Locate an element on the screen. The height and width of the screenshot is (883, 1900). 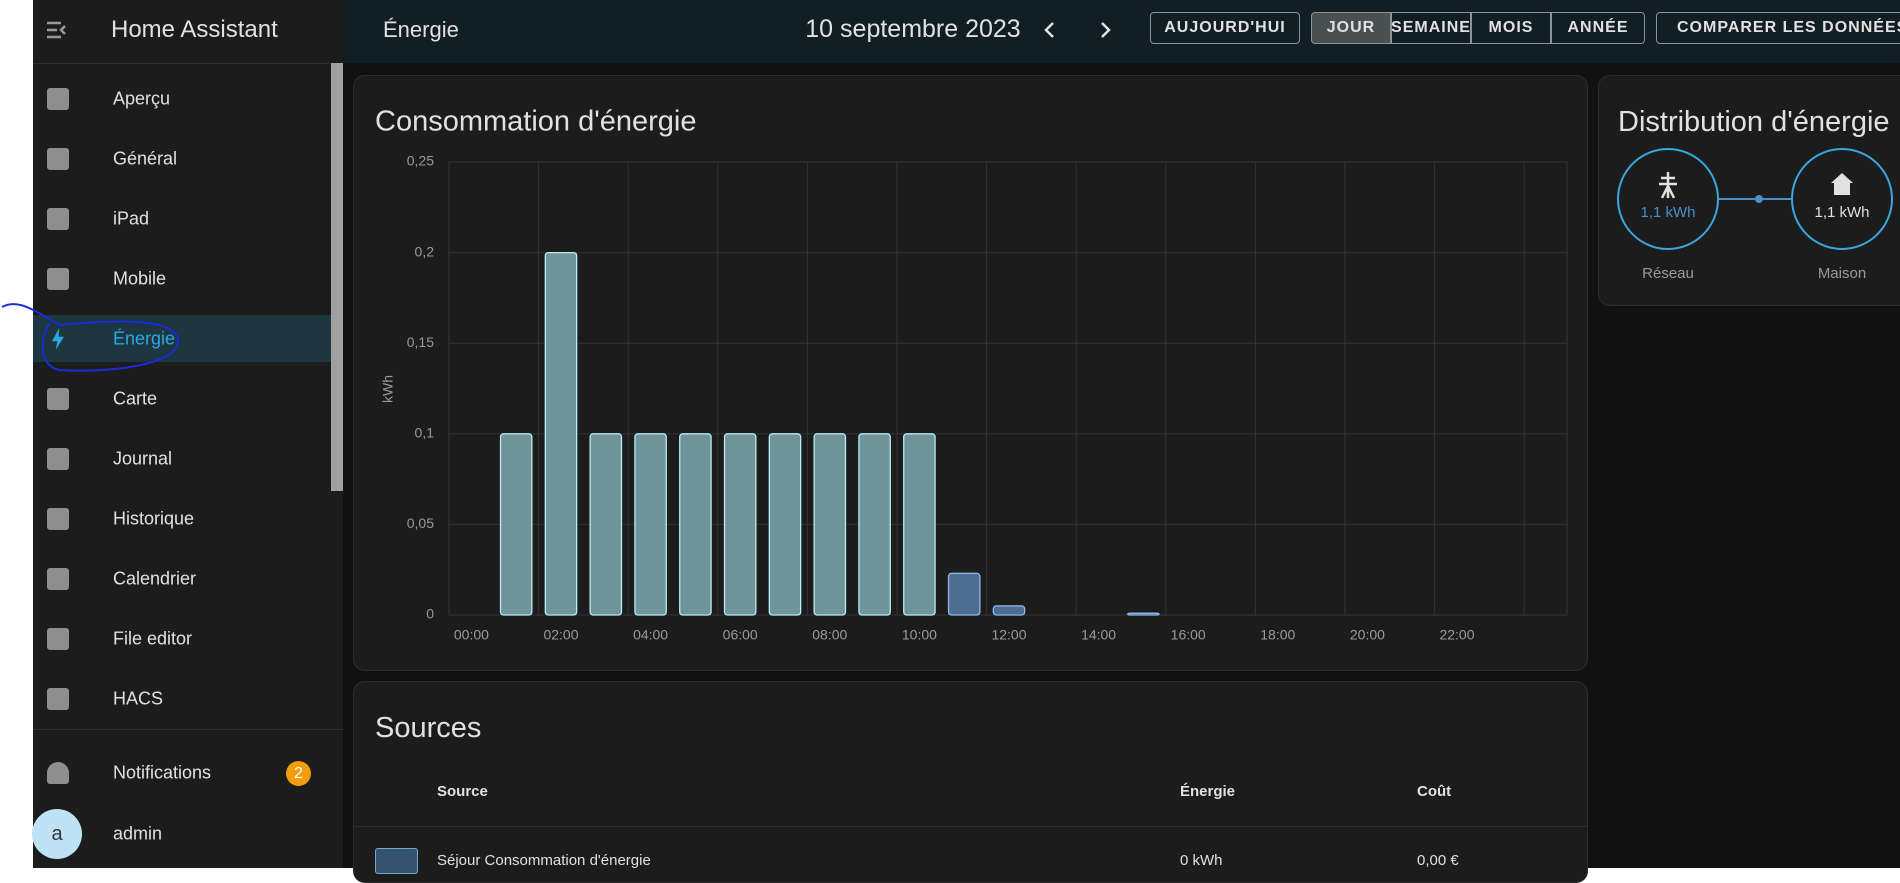
home-icon is located at coordinates (1842, 184).